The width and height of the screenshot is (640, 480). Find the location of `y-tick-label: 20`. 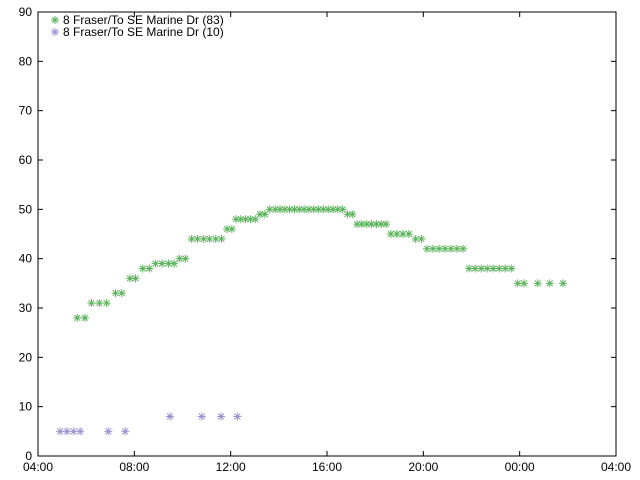

y-tick-label: 20 is located at coordinates (26, 357).